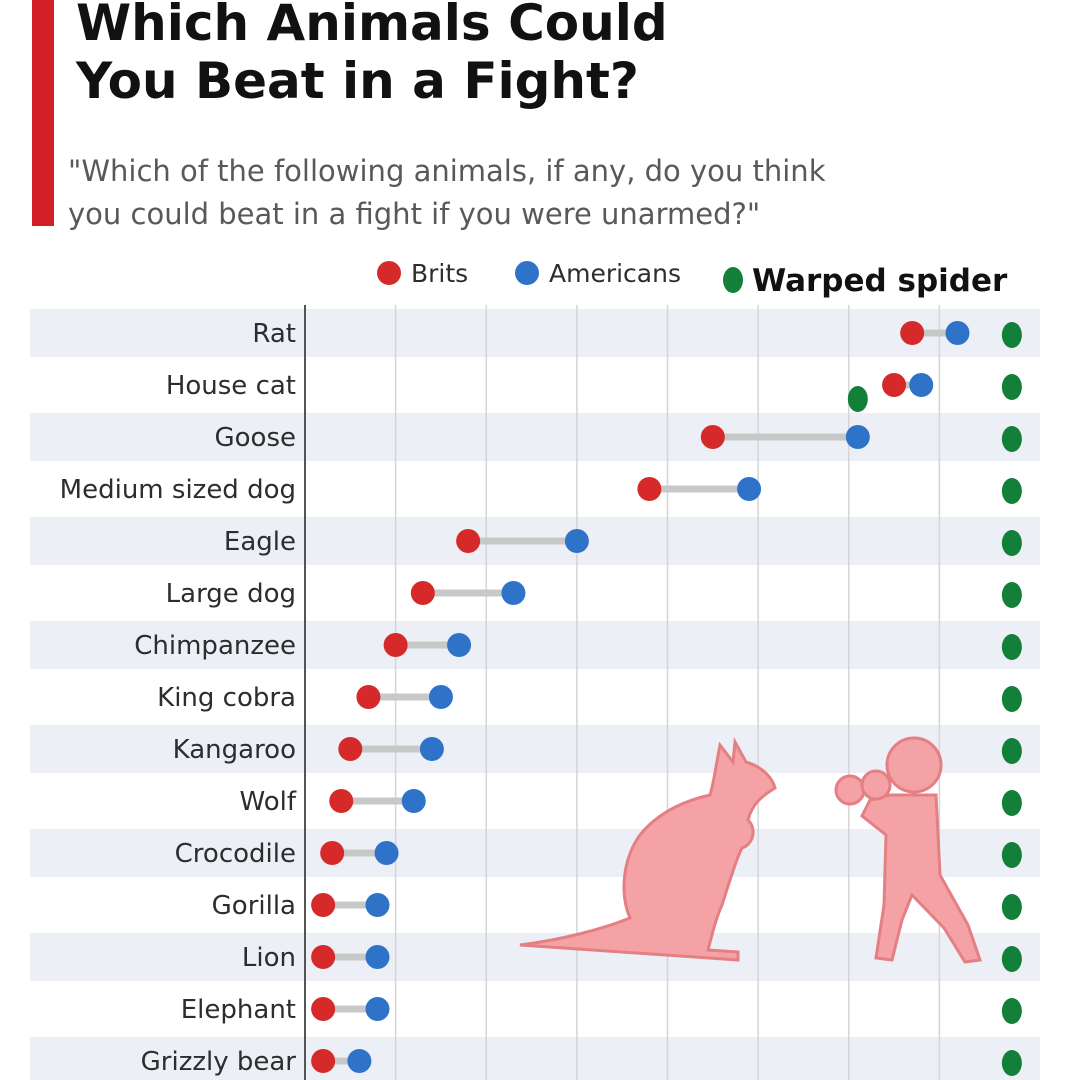 Image resolution: width=1080 pixels, height=1080 pixels. I want to click on category-label: Kangaroo, so click(234, 750).